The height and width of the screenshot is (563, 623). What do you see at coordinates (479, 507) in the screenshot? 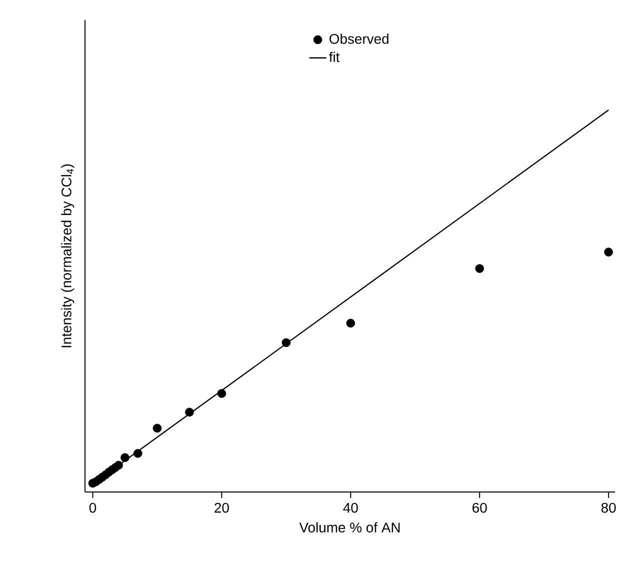
I see `x-tick-label: 60` at bounding box center [479, 507].